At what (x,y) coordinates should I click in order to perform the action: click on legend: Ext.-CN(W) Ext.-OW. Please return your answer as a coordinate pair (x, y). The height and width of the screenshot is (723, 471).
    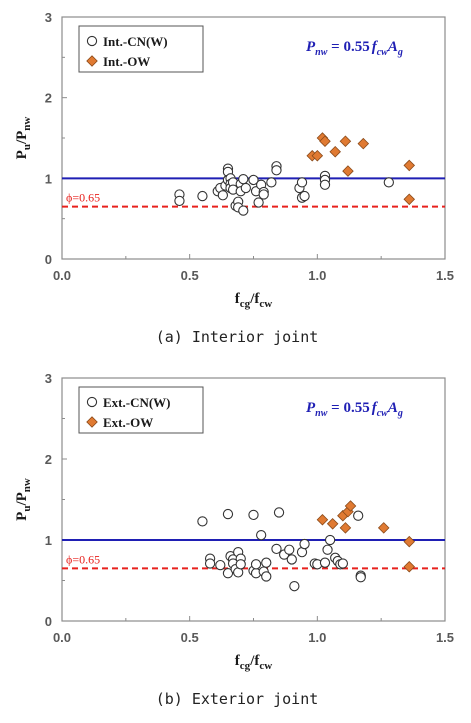
    Looking at the image, I should click on (141, 410).